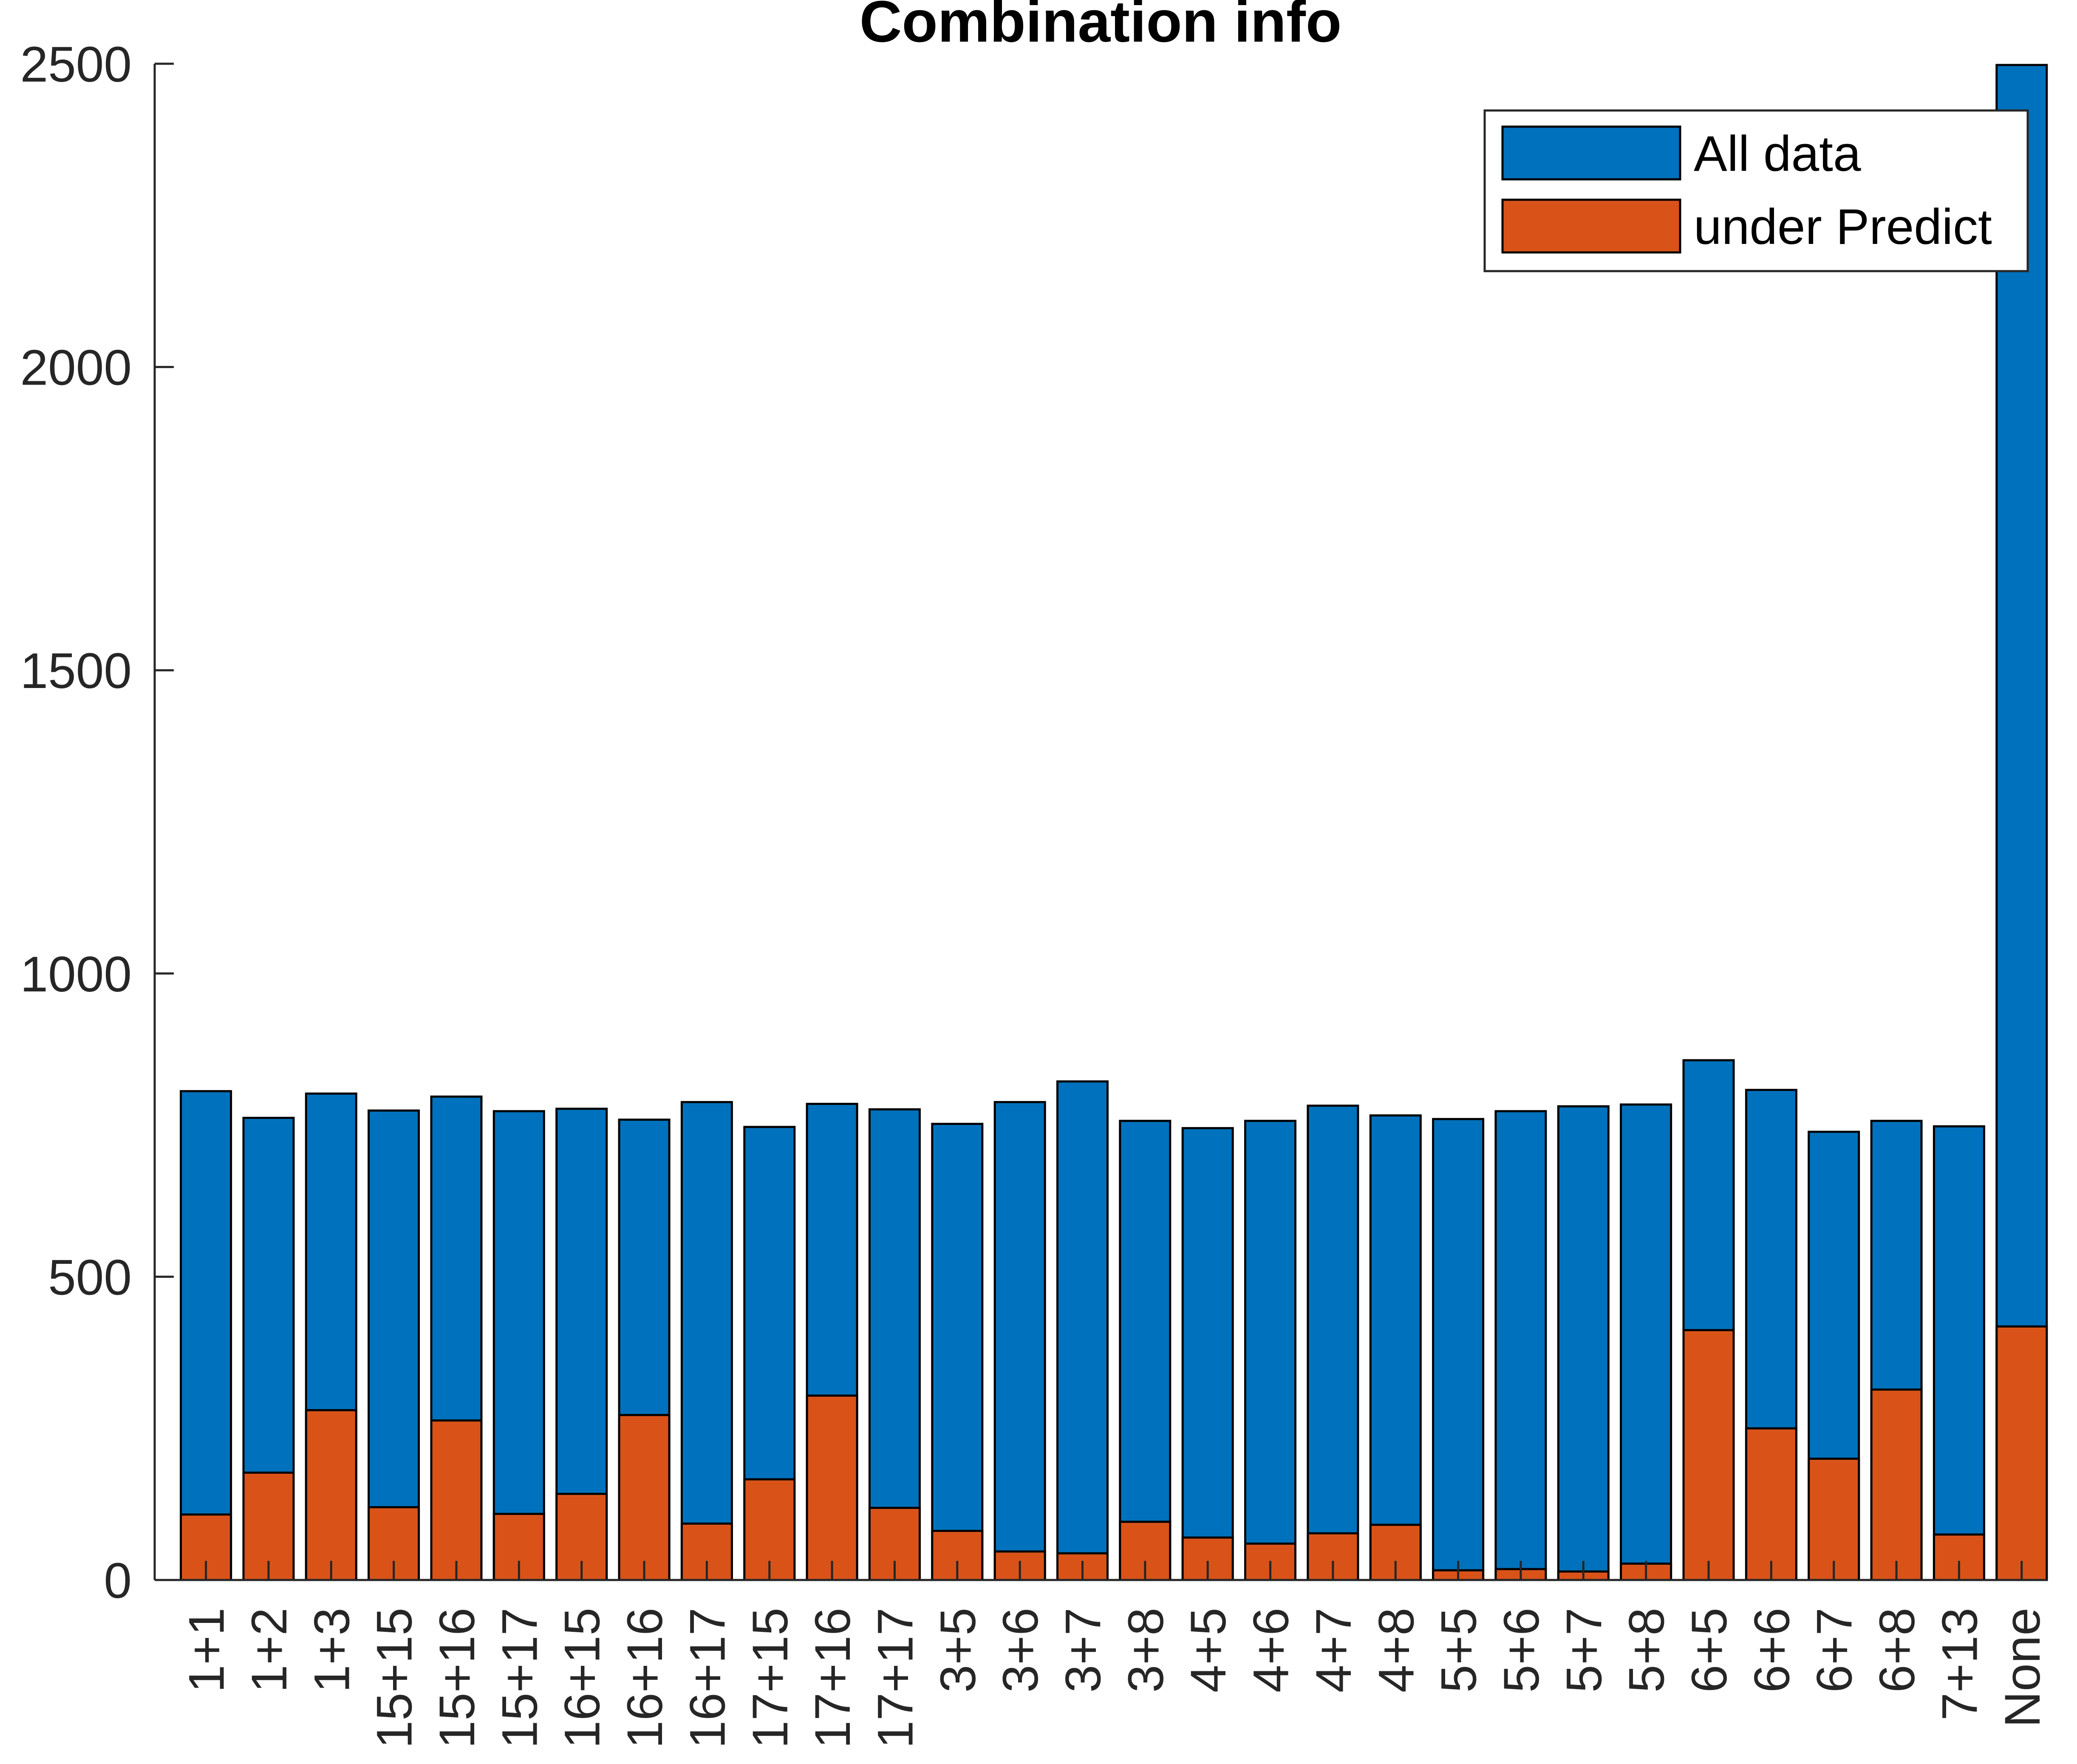 This screenshot has width=2077, height=1764. What do you see at coordinates (1647, 1650) in the screenshot?
I see `x-tick-label: 5+8` at bounding box center [1647, 1650].